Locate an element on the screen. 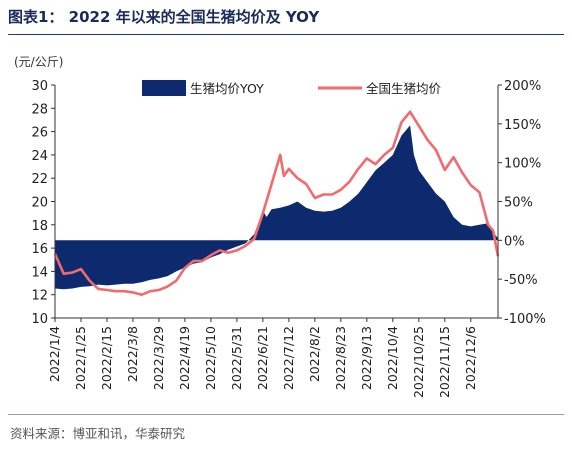 The width and height of the screenshot is (572, 449). left-tick-label: 28 is located at coordinates (39, 109).